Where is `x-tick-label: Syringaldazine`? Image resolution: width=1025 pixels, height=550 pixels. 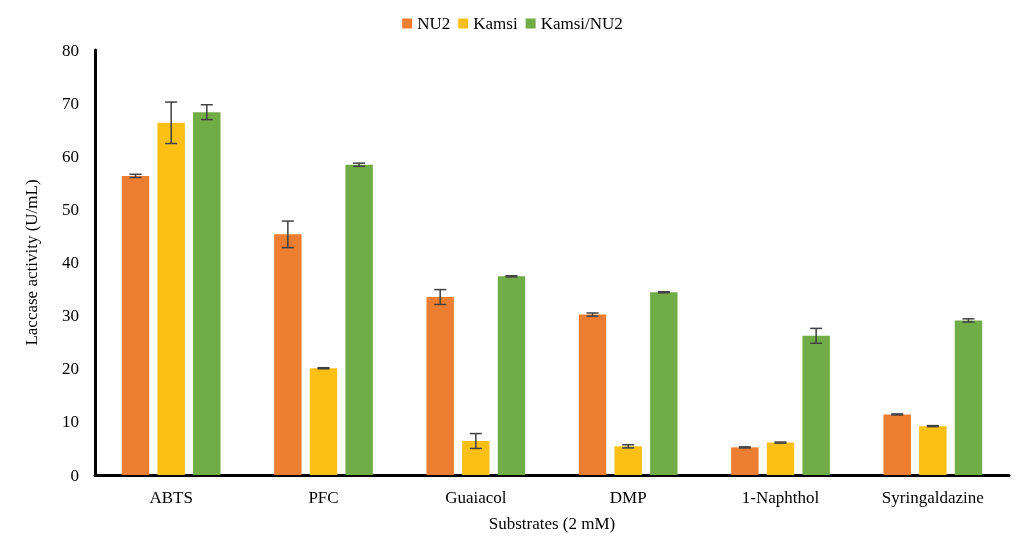
x-tick-label: Syringaldazine is located at coordinates (932, 497).